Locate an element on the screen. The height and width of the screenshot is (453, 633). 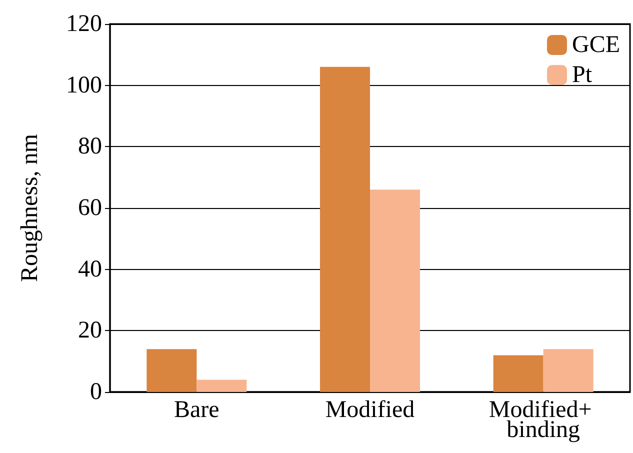
y-tick-label: 20 is located at coordinates (90, 331).